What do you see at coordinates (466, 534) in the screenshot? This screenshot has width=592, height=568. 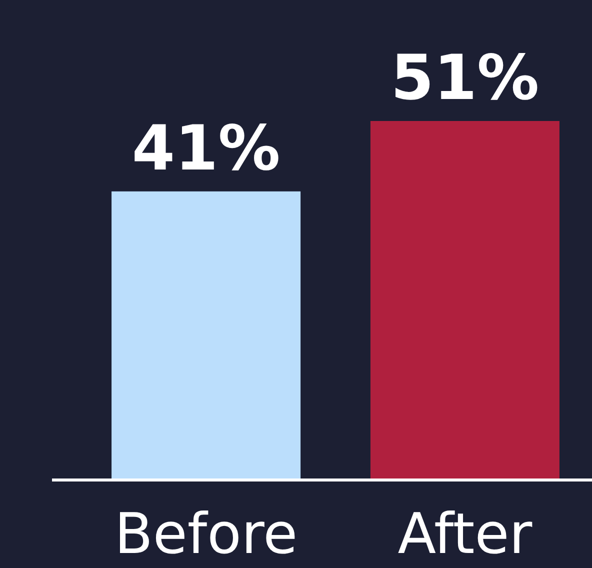 I see `x-tick-label: After` at bounding box center [466, 534].